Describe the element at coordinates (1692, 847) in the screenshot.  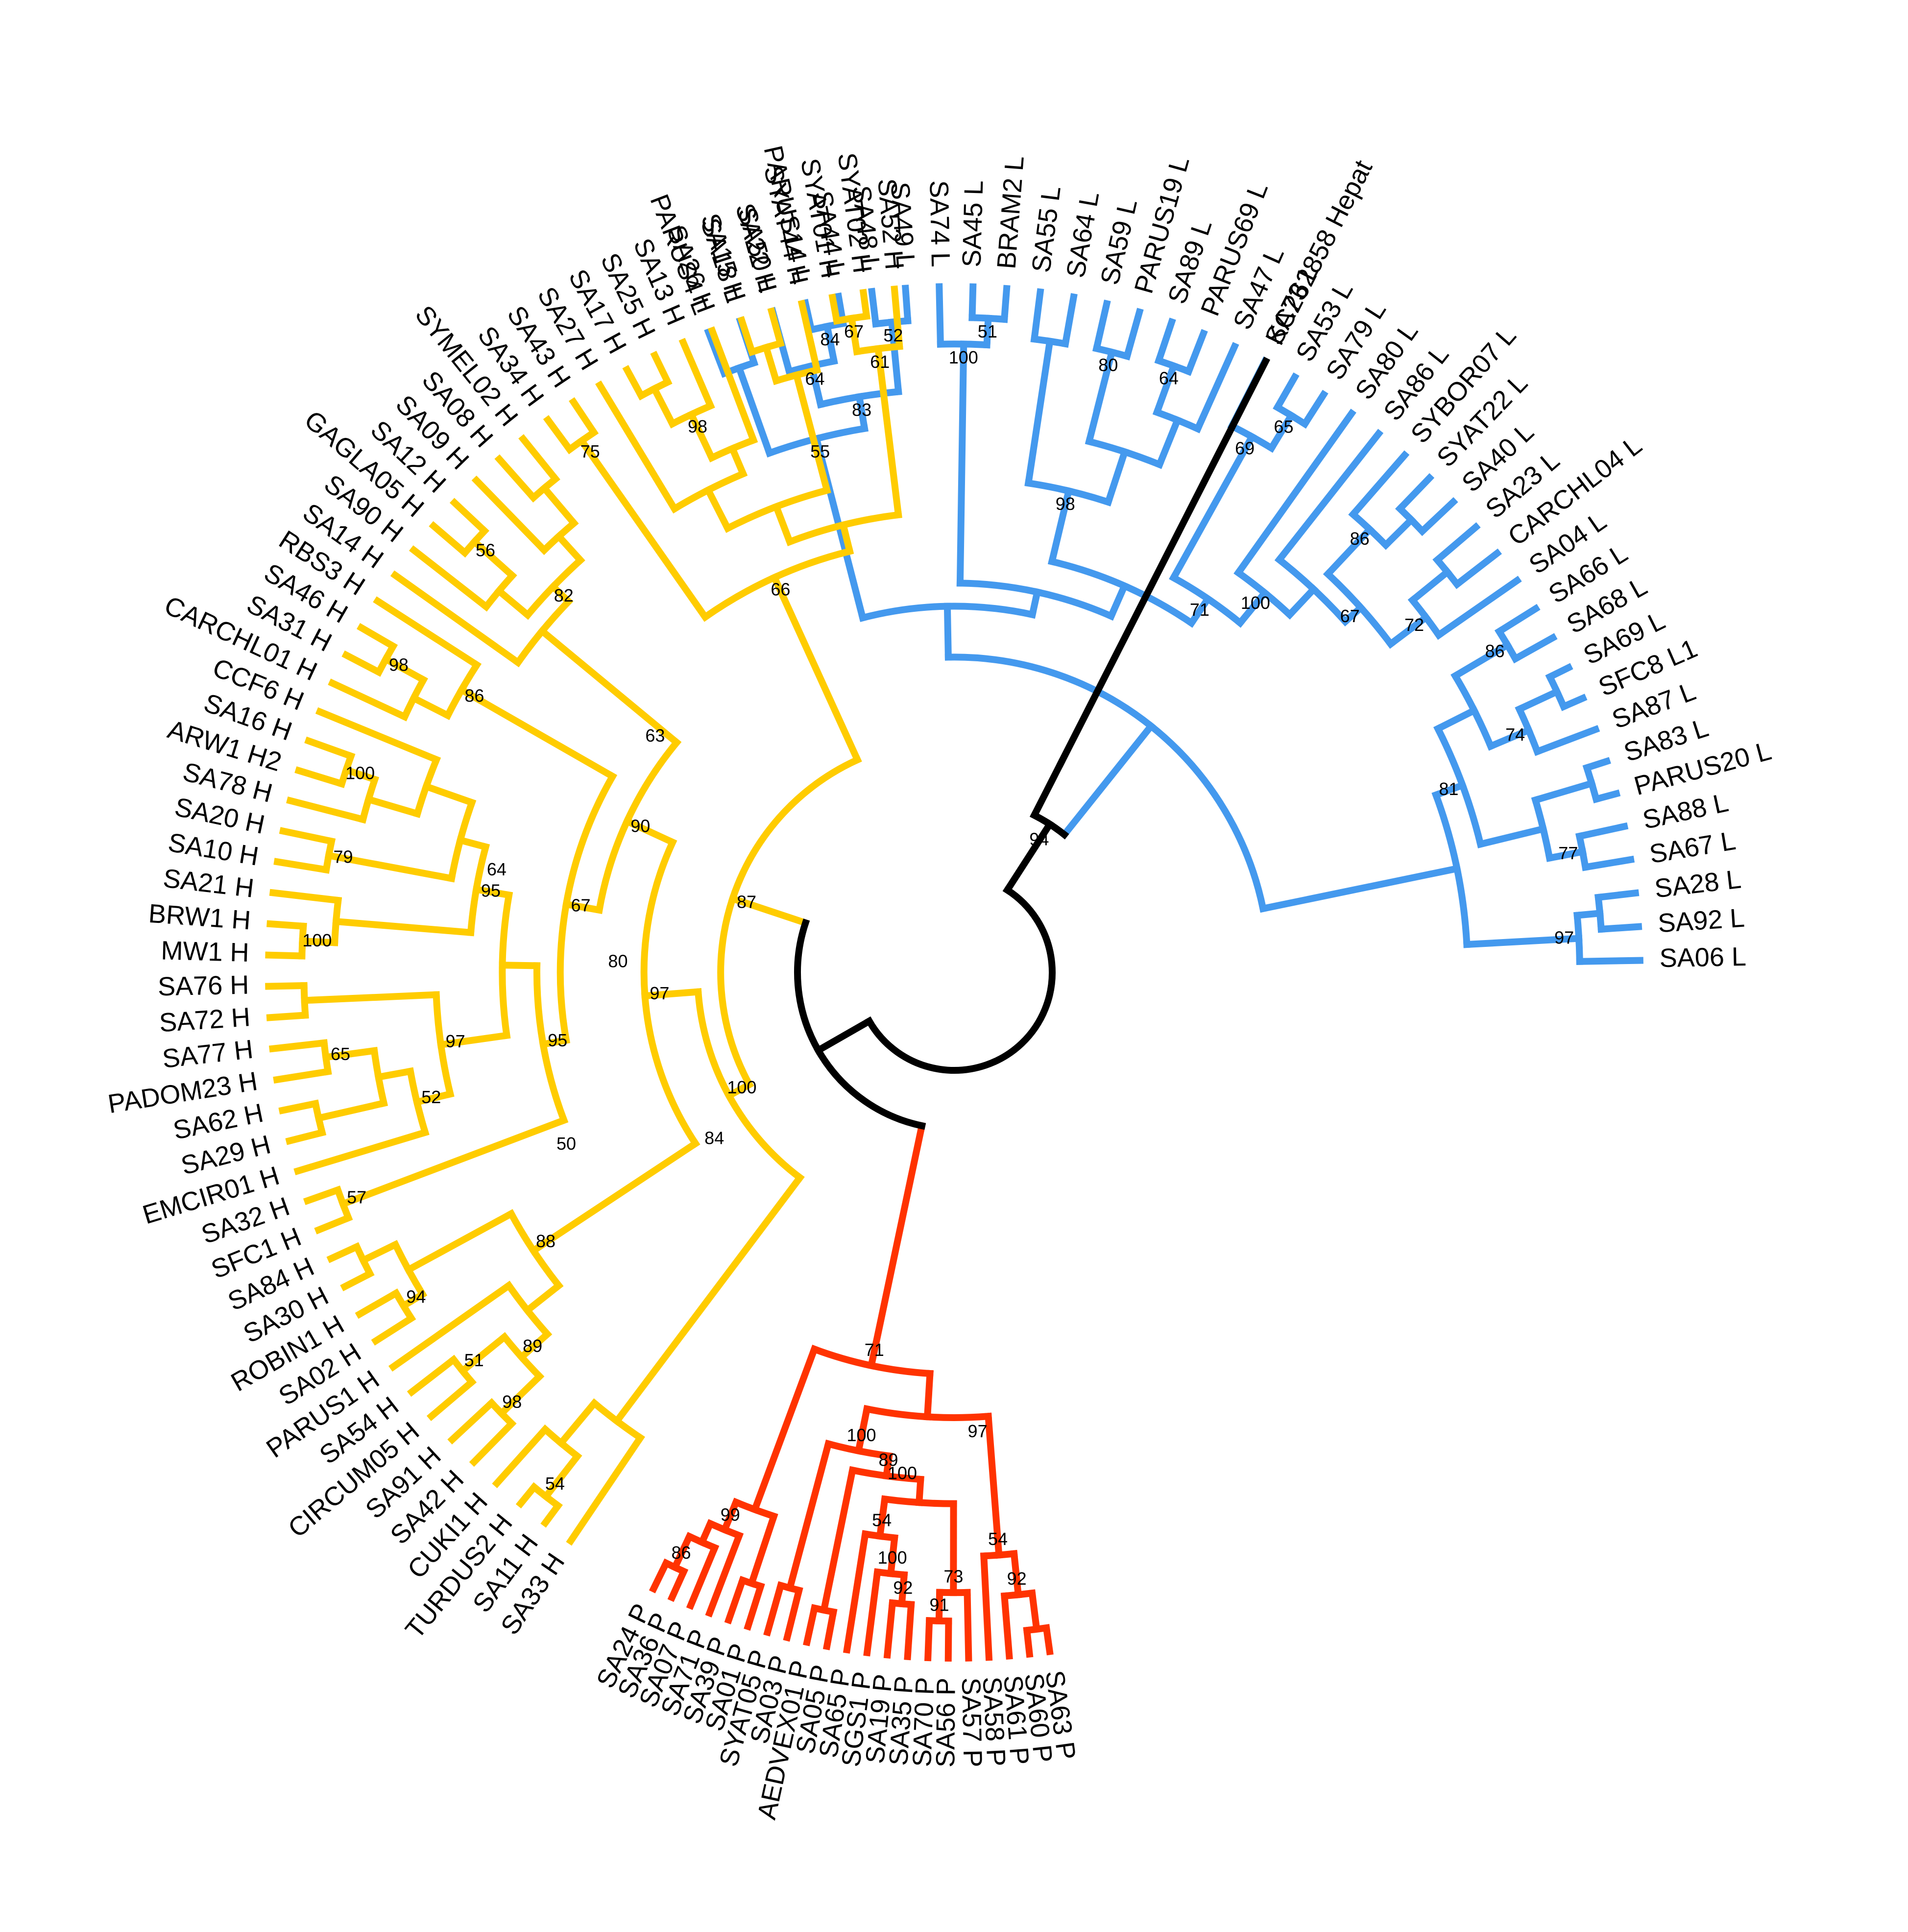
I see `leaf-label: SA67 L` at that location.